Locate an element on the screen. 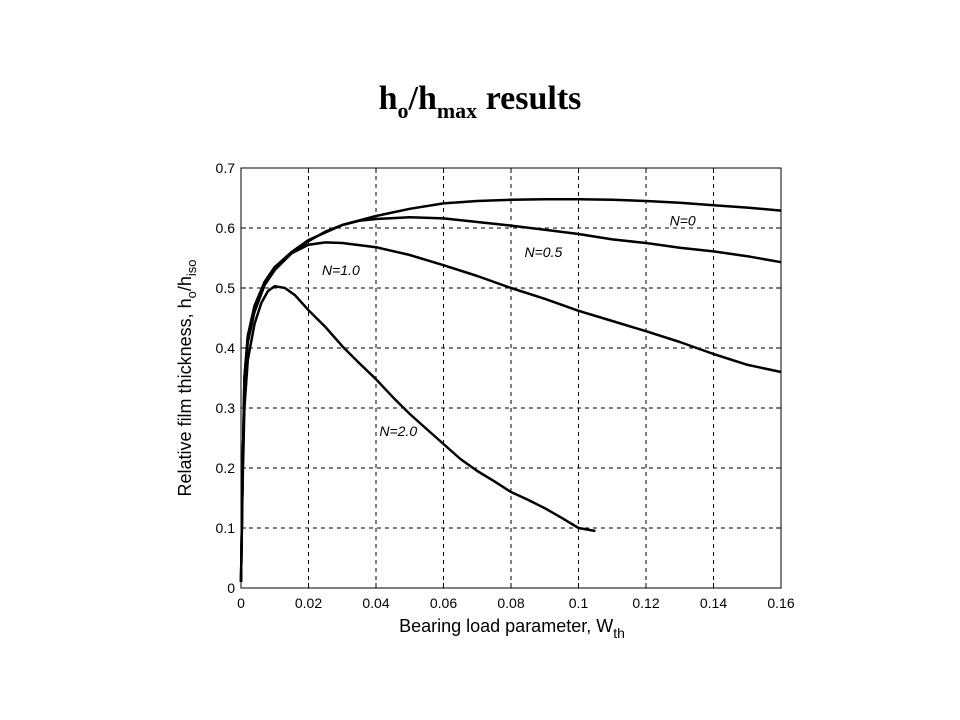 The width and height of the screenshot is (960, 720). x-axis-label-sub: th is located at coordinates (619, 633).